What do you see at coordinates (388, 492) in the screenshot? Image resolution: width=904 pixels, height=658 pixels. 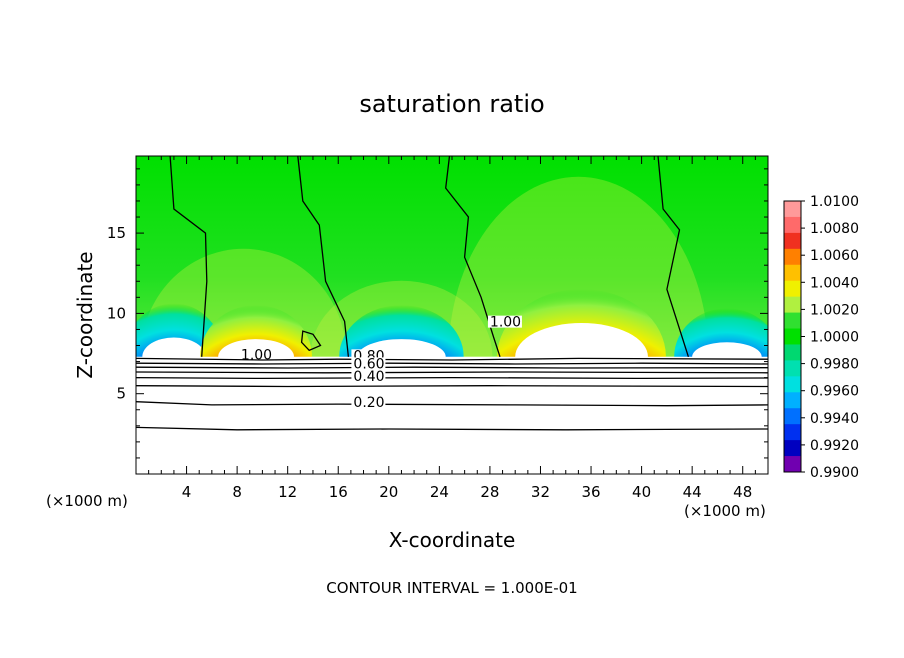 I see `x-tick-label: 20` at bounding box center [388, 492].